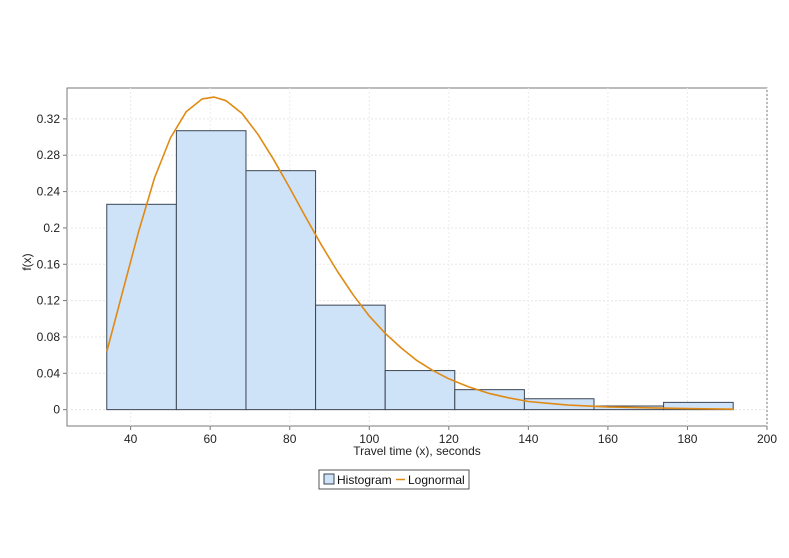 The width and height of the screenshot is (789, 558). What do you see at coordinates (417, 451) in the screenshot?
I see `x-axis-label: Travel time (x), seconds` at bounding box center [417, 451].